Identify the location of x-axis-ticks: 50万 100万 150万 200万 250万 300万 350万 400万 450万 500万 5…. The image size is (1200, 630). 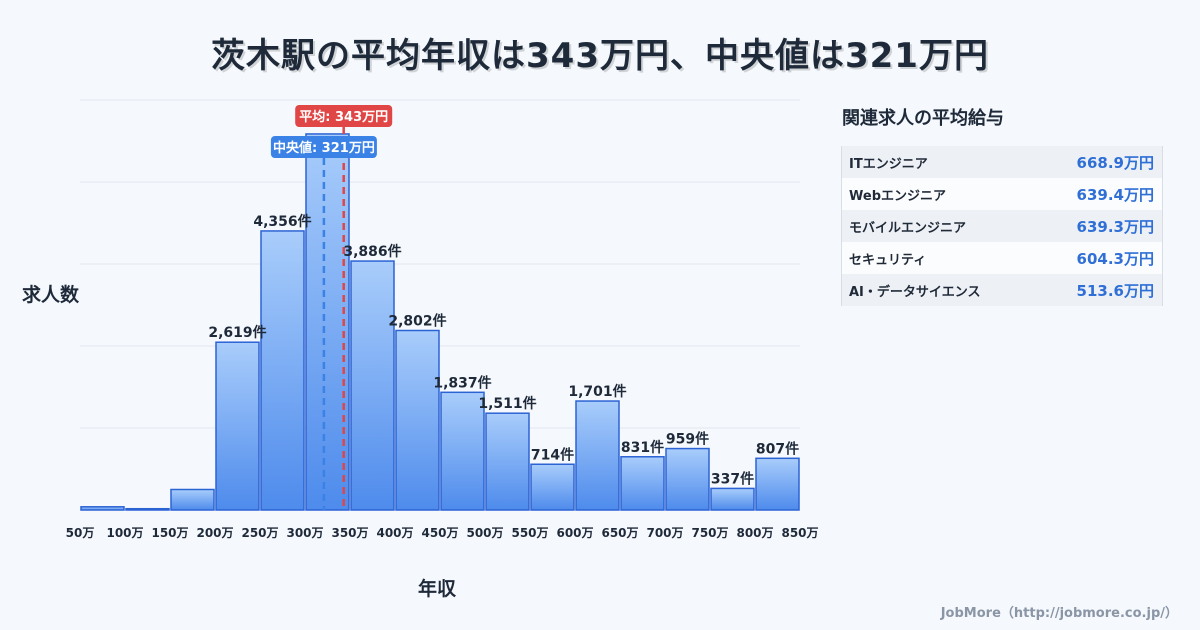
(442, 533).